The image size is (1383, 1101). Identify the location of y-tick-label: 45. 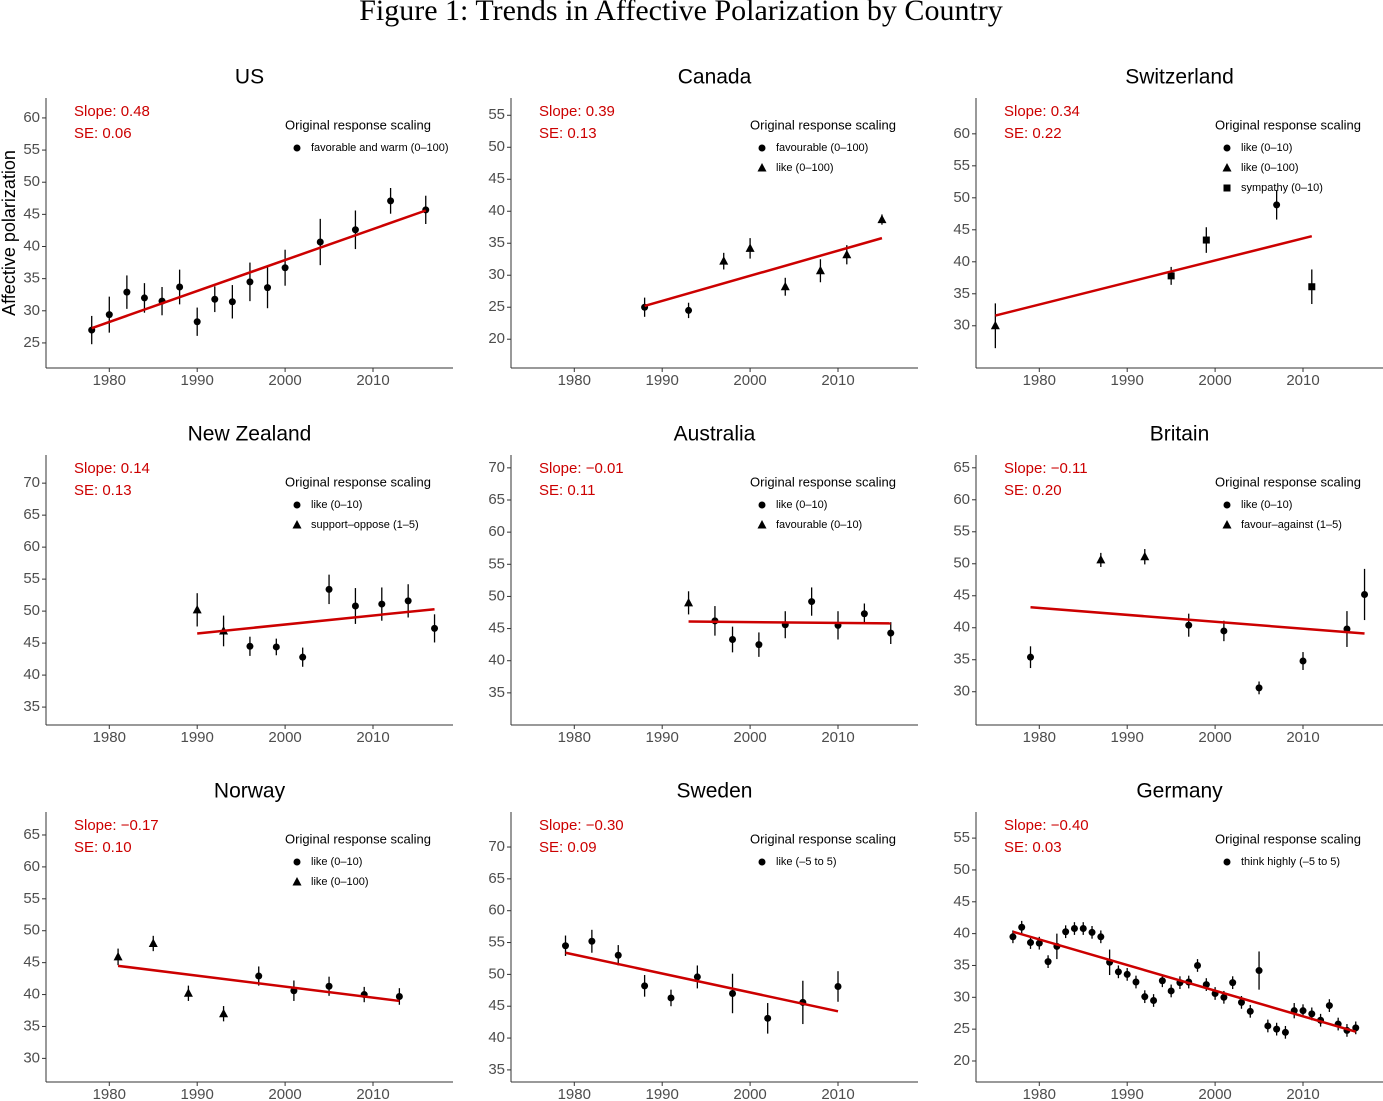
(961, 595).